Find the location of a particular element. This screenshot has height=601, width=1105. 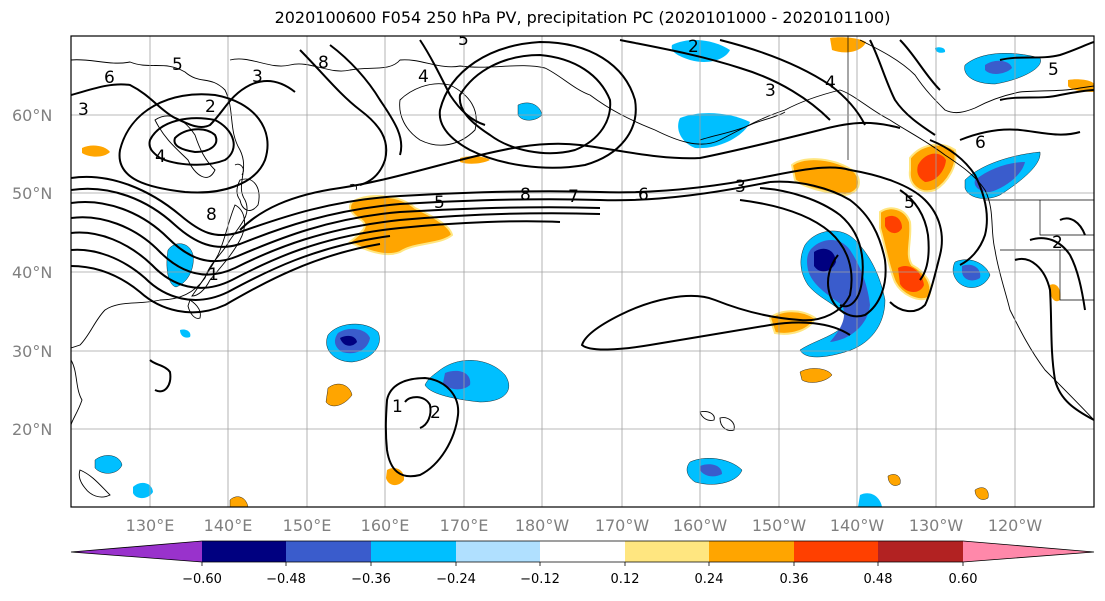

colorbar-tick-label: 0.24 is located at coordinates (709, 579).